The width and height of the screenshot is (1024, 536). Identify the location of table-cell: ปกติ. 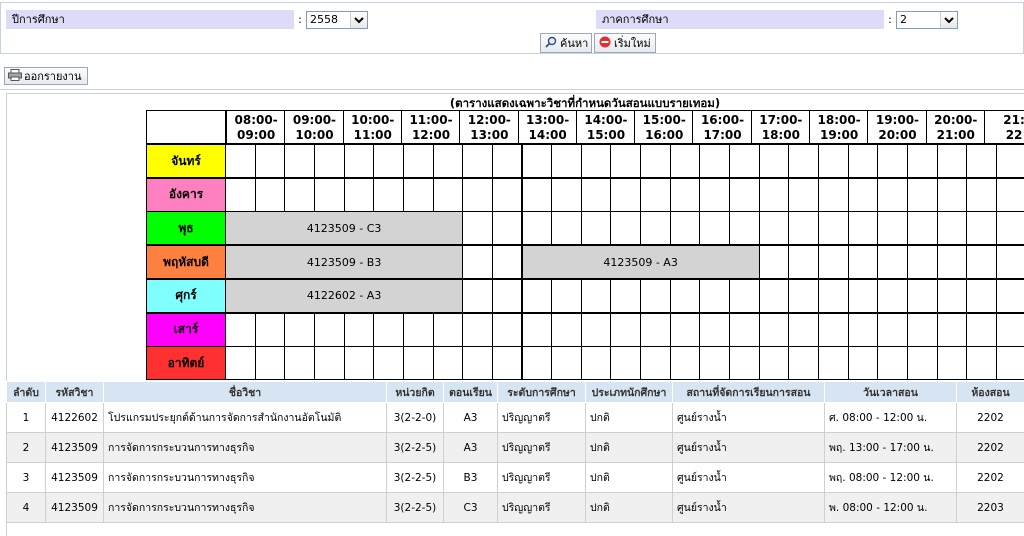
(629, 447).